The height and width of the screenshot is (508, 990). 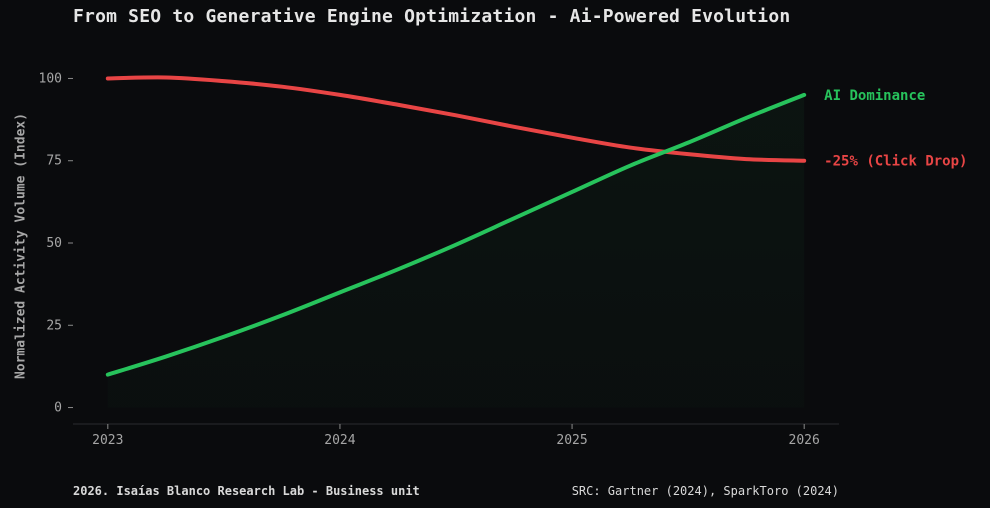 I want to click on y-tick-label: 50, so click(x=54, y=243).